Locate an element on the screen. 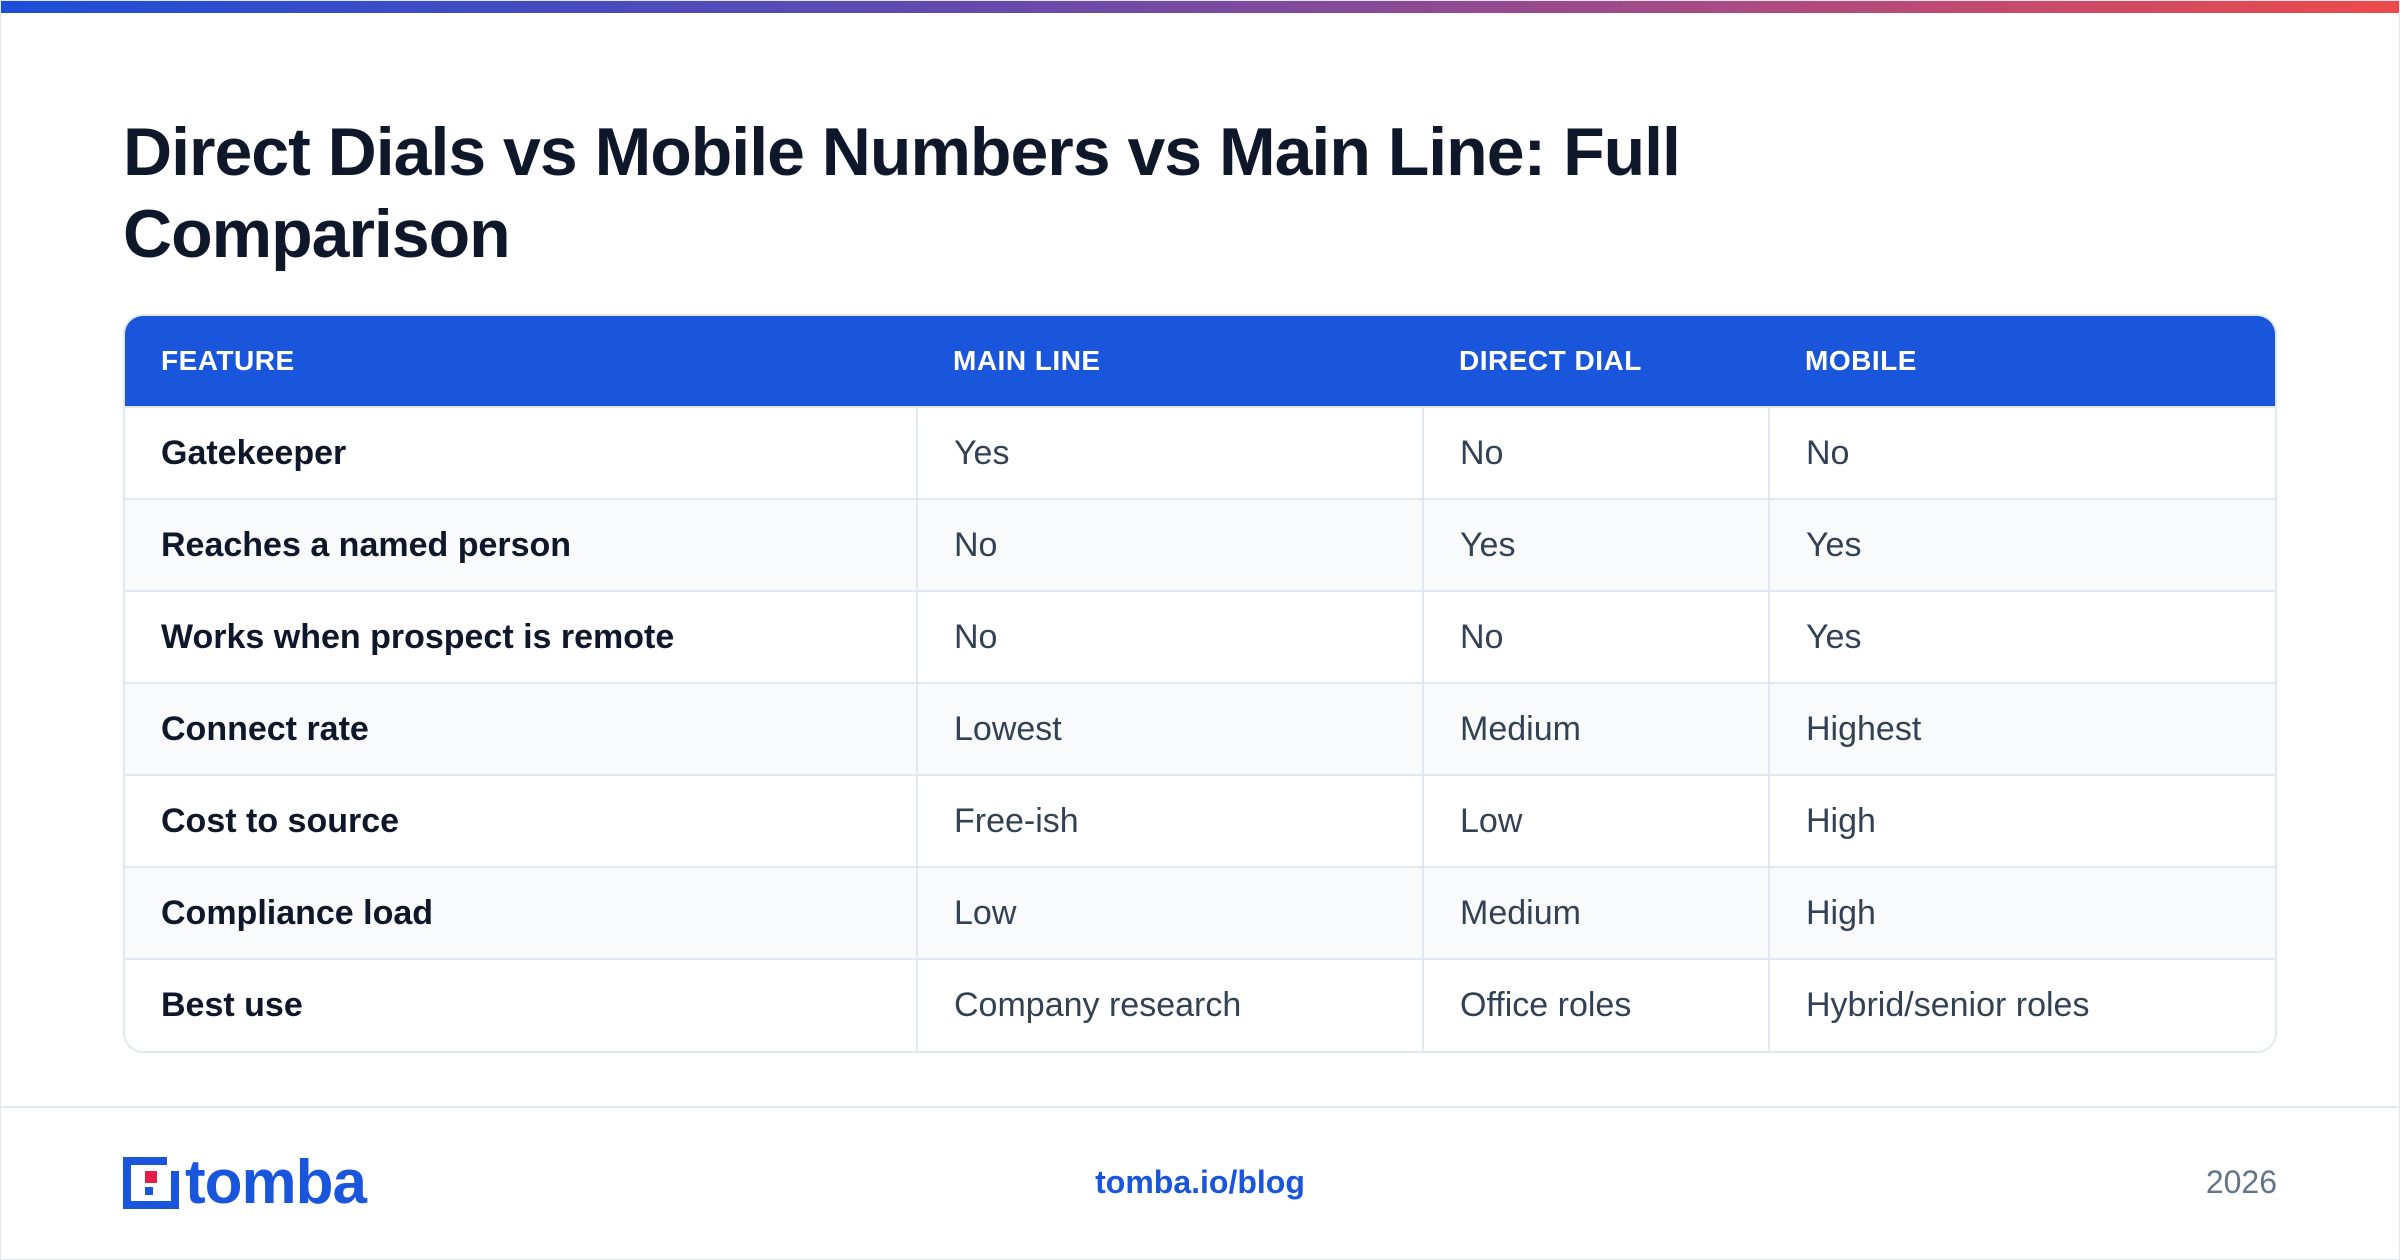  table-row: Gatekeeper Yes No No is located at coordinates (1200, 452).